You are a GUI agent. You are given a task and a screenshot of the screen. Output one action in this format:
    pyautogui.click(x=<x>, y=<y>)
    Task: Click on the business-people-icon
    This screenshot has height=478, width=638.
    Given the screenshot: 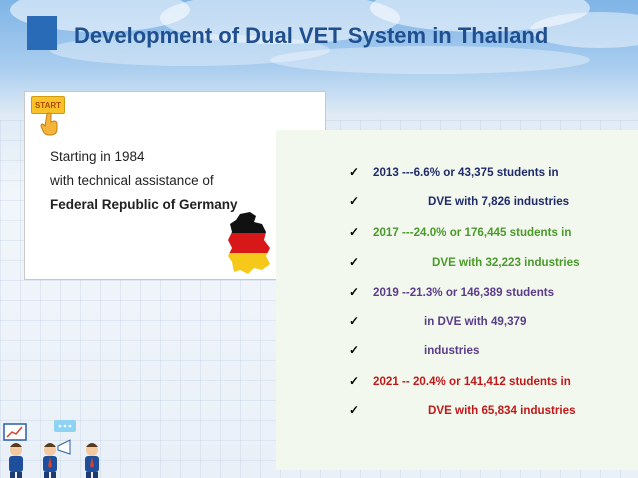 What is the action you would take?
    pyautogui.click(x=51, y=449)
    